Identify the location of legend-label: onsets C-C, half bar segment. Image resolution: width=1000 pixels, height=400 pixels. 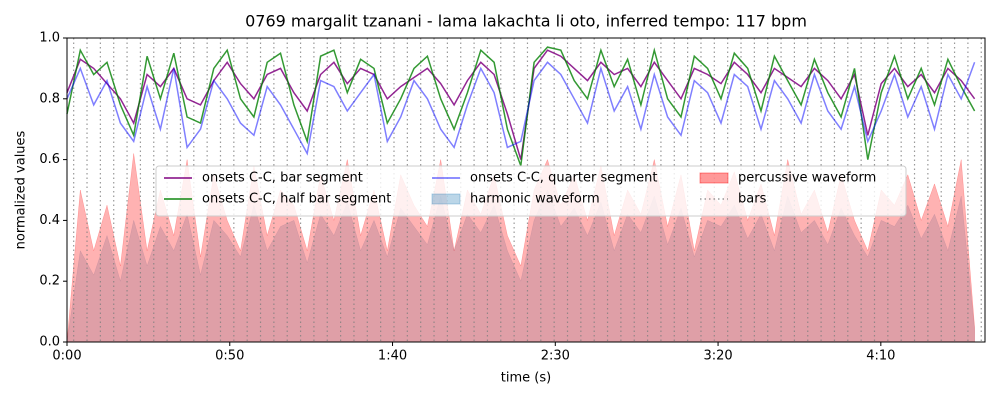
(296, 199).